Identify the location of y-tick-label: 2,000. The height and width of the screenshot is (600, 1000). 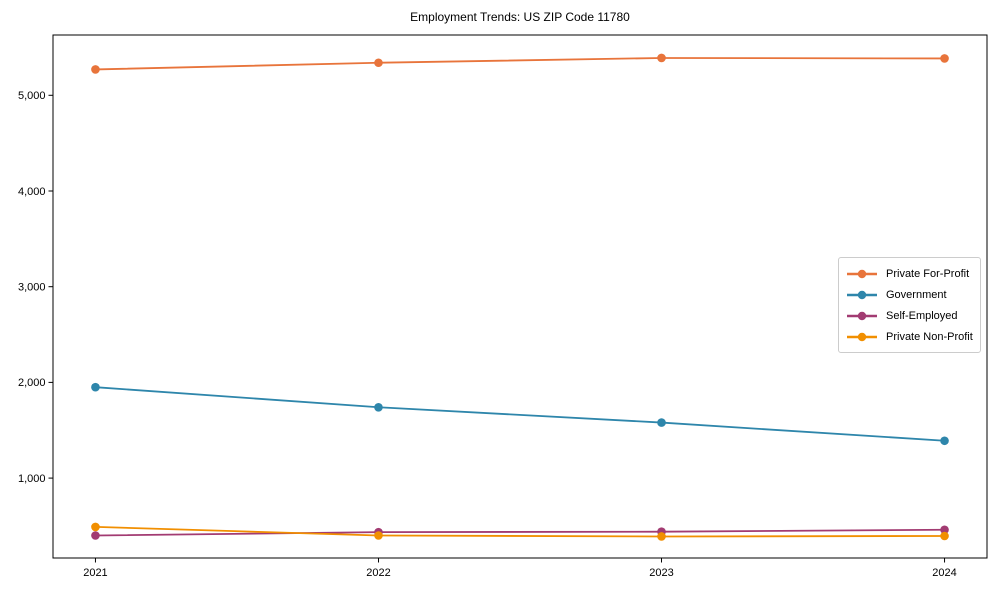
(32, 383).